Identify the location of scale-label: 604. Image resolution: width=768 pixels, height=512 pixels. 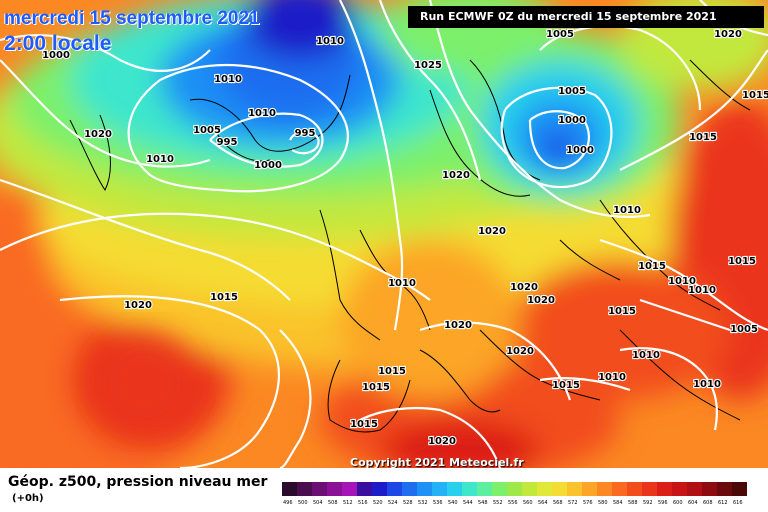
(693, 503).